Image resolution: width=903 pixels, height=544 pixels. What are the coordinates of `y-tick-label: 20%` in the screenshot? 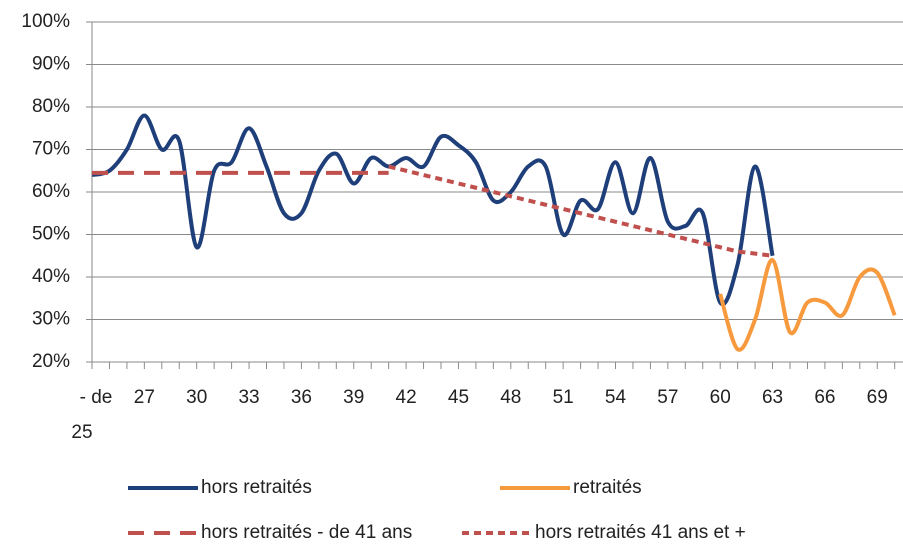 It's located at (51, 361).